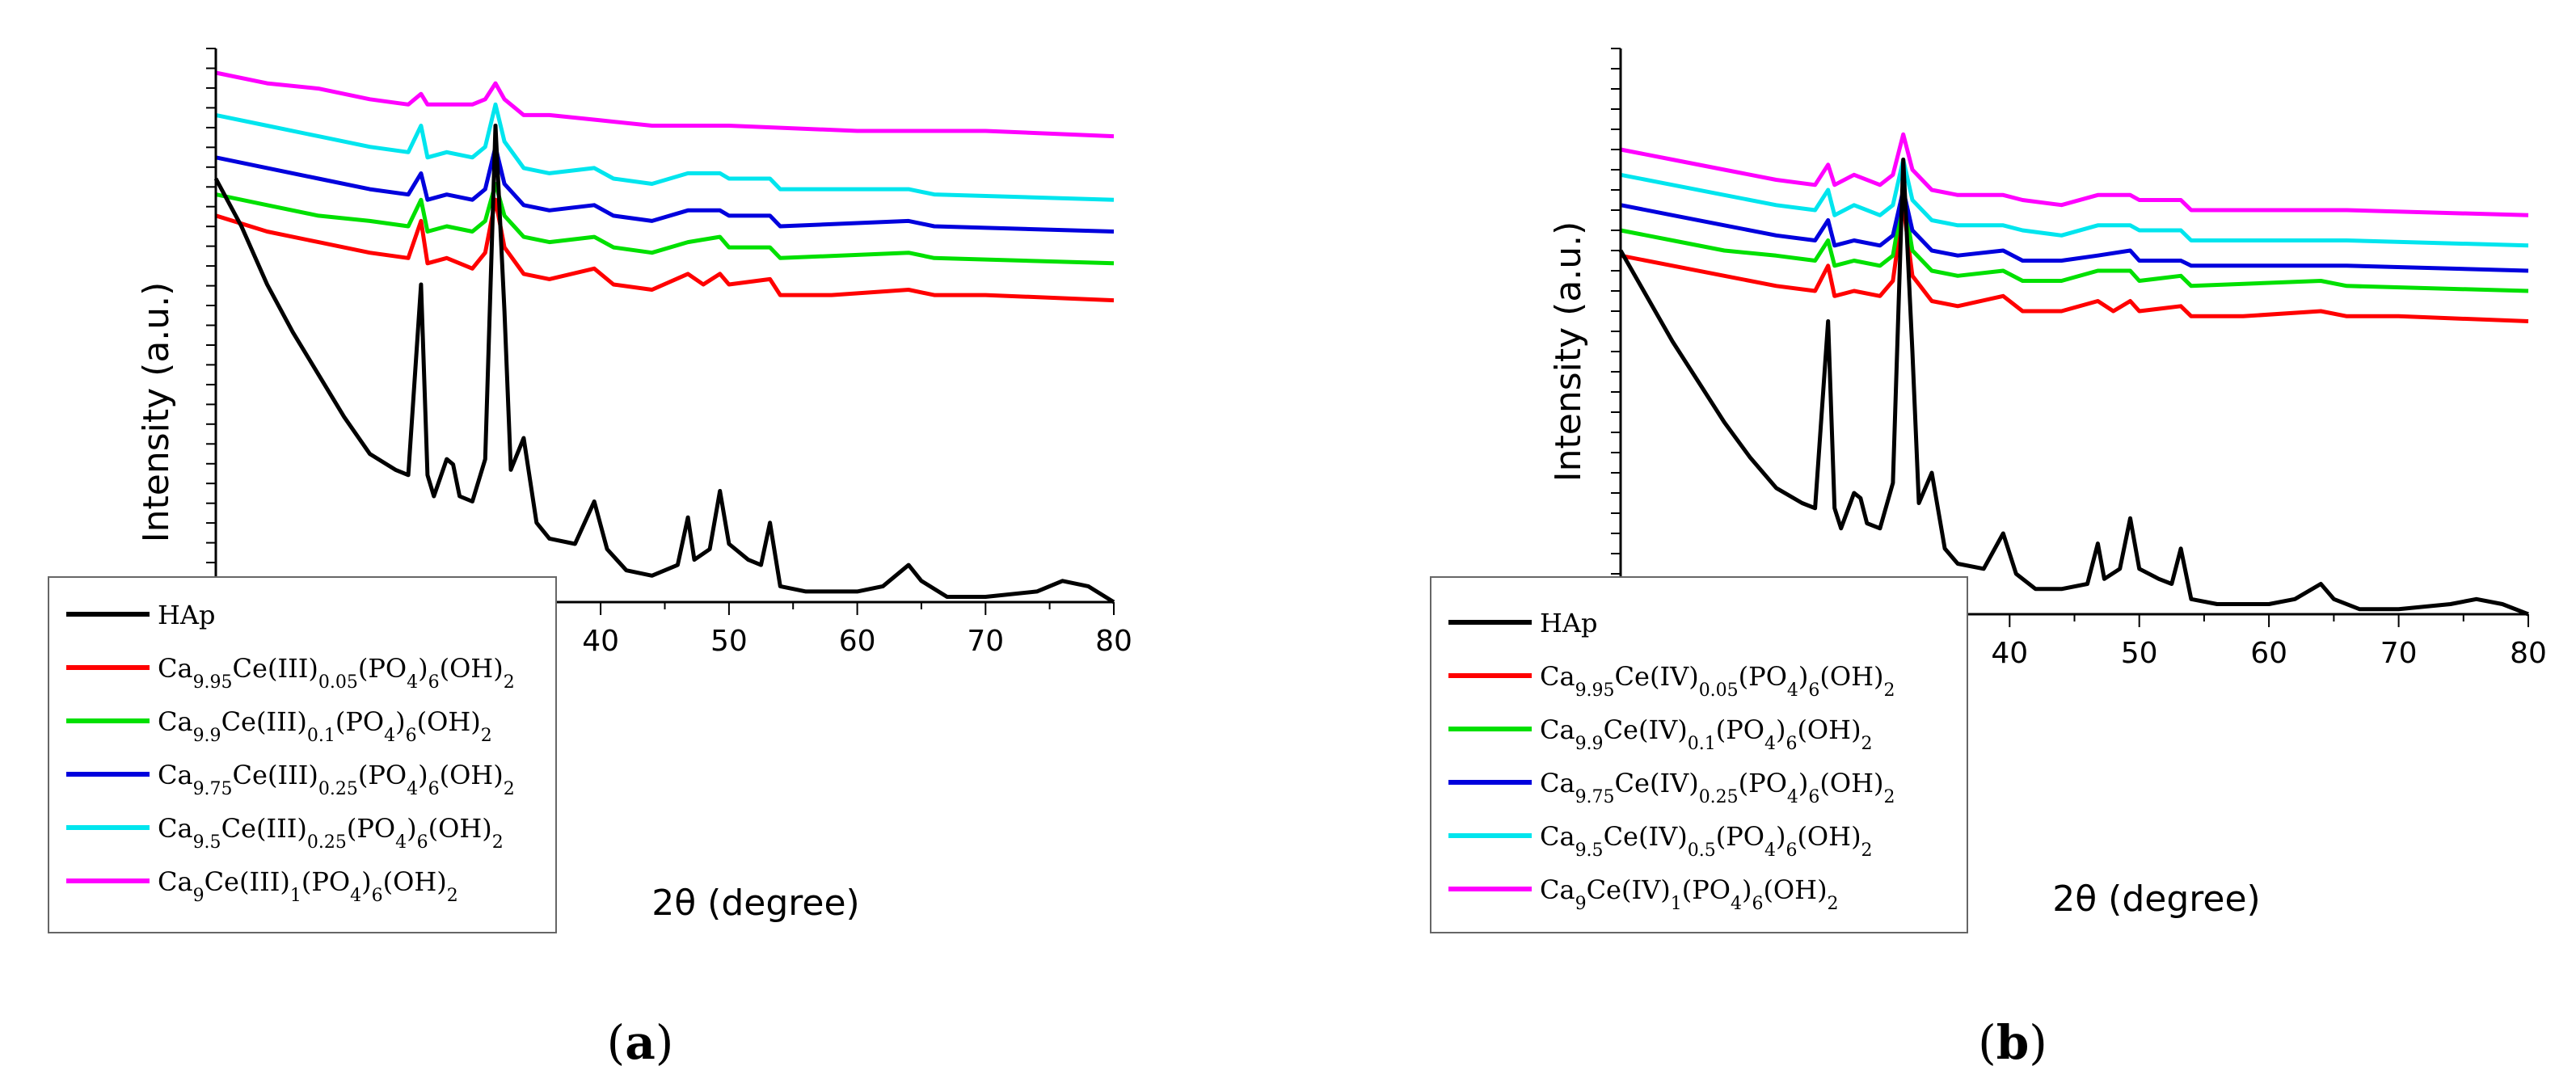 This screenshot has height=1087, width=2576. Describe the element at coordinates (157, 412) in the screenshot. I see `y-axis-label-a: Intensity (a.u.)` at that location.